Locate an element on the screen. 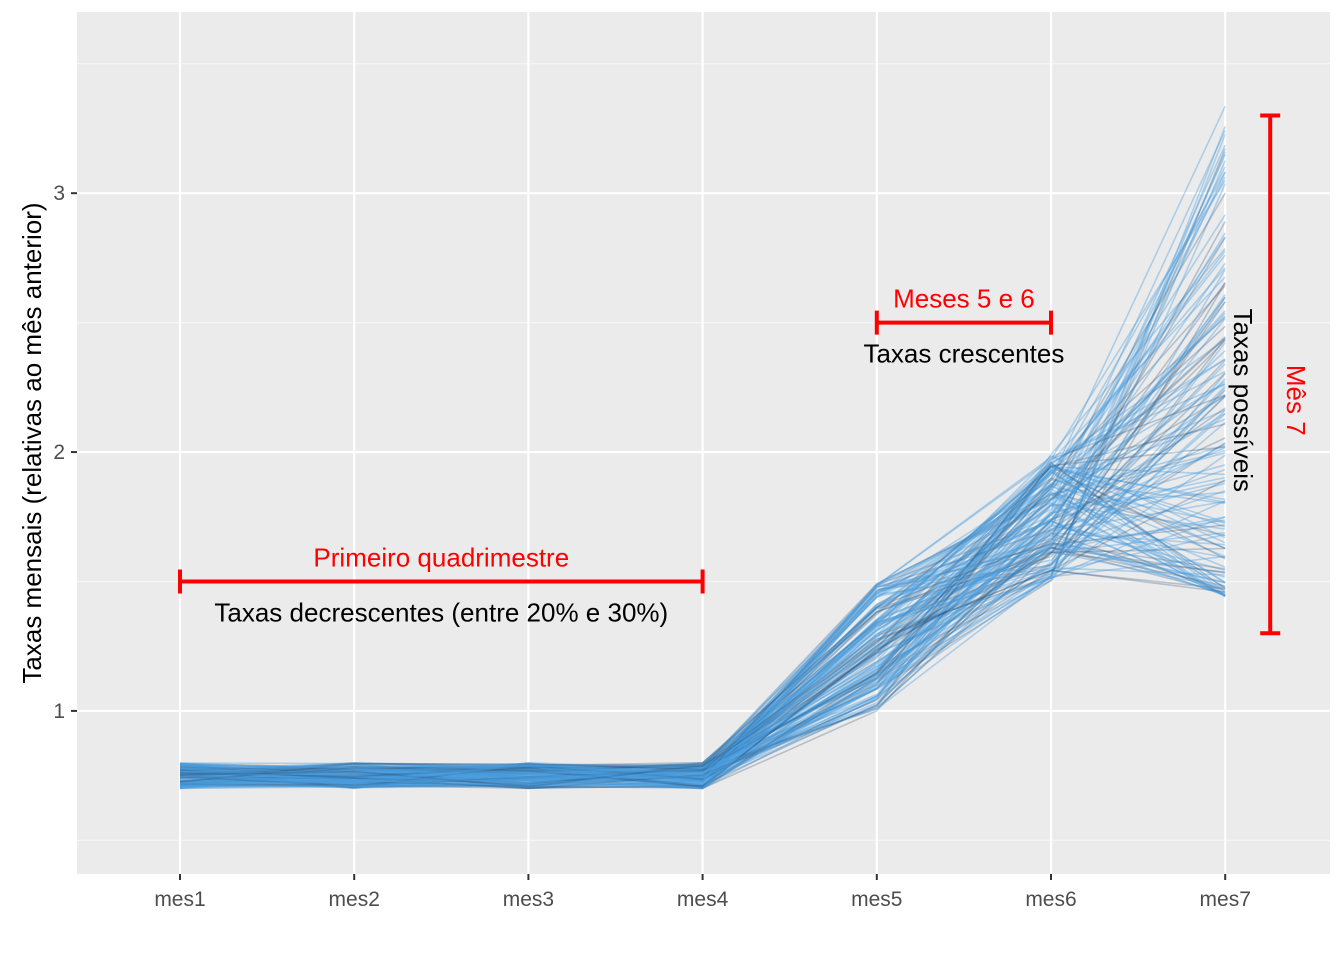  x-tick-label: mes5 is located at coordinates (876, 899).